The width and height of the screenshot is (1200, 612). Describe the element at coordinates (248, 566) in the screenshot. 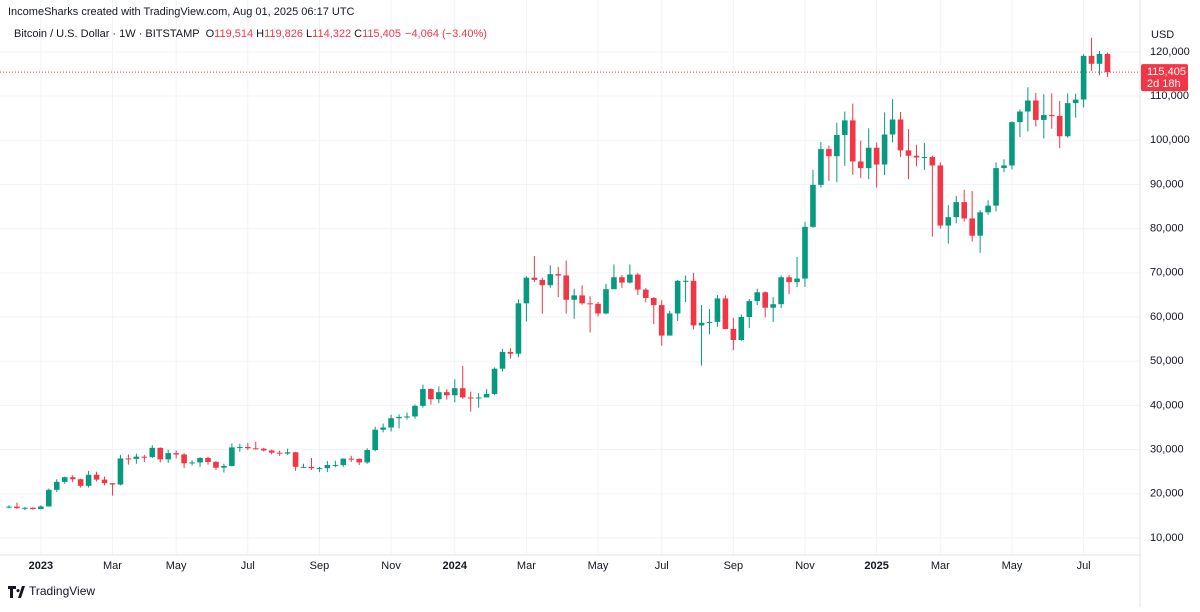

I see `x-tick-label: Jul` at that location.